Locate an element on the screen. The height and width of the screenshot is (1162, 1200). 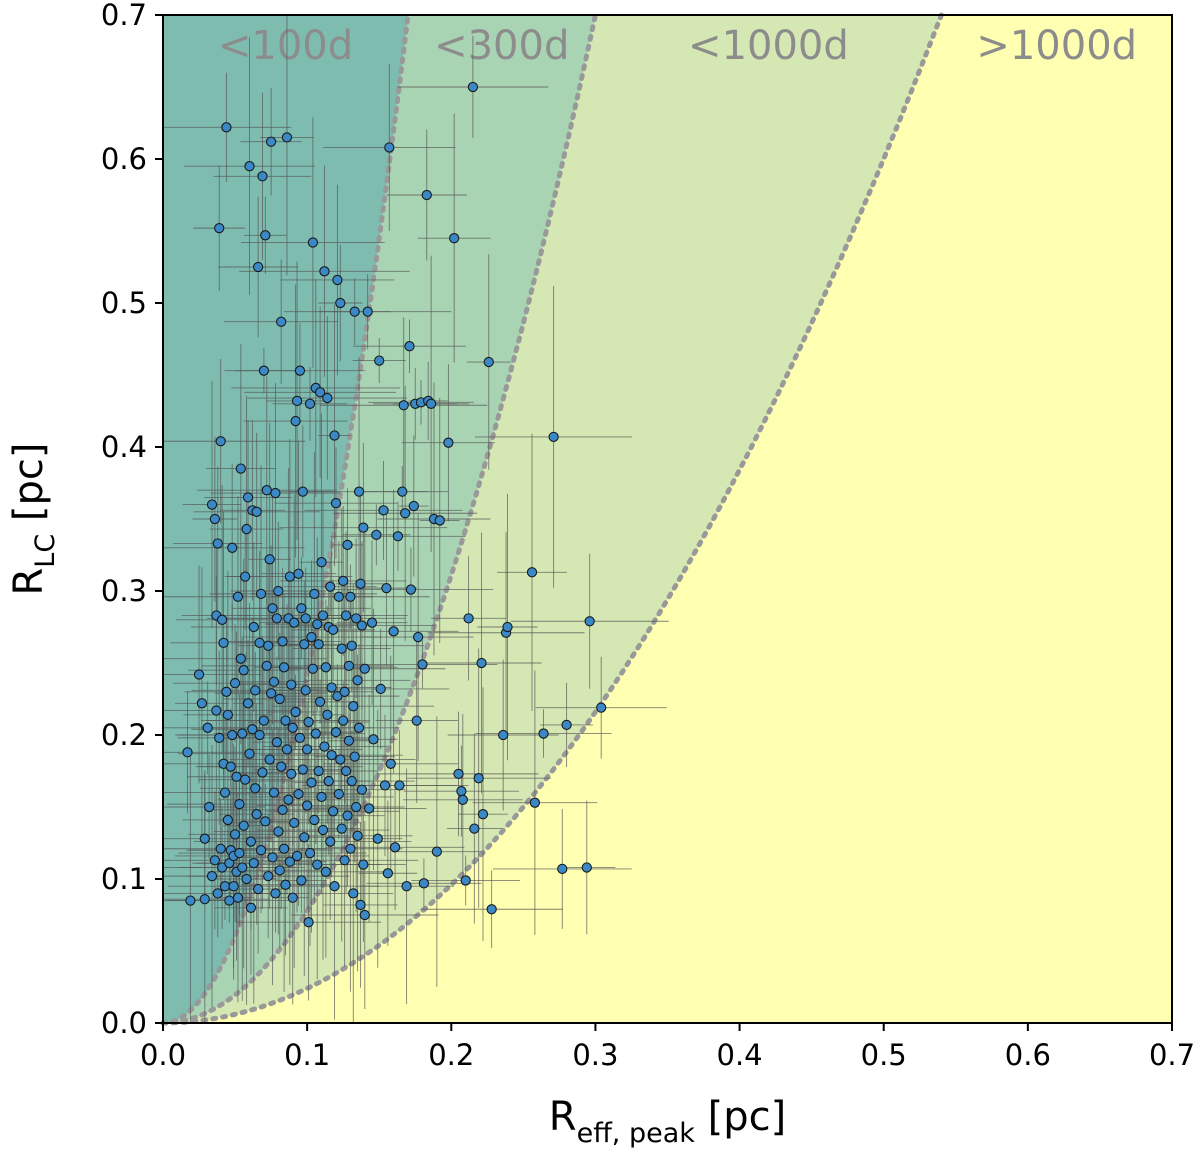
region-label-0: <100d is located at coordinates (285, 46).